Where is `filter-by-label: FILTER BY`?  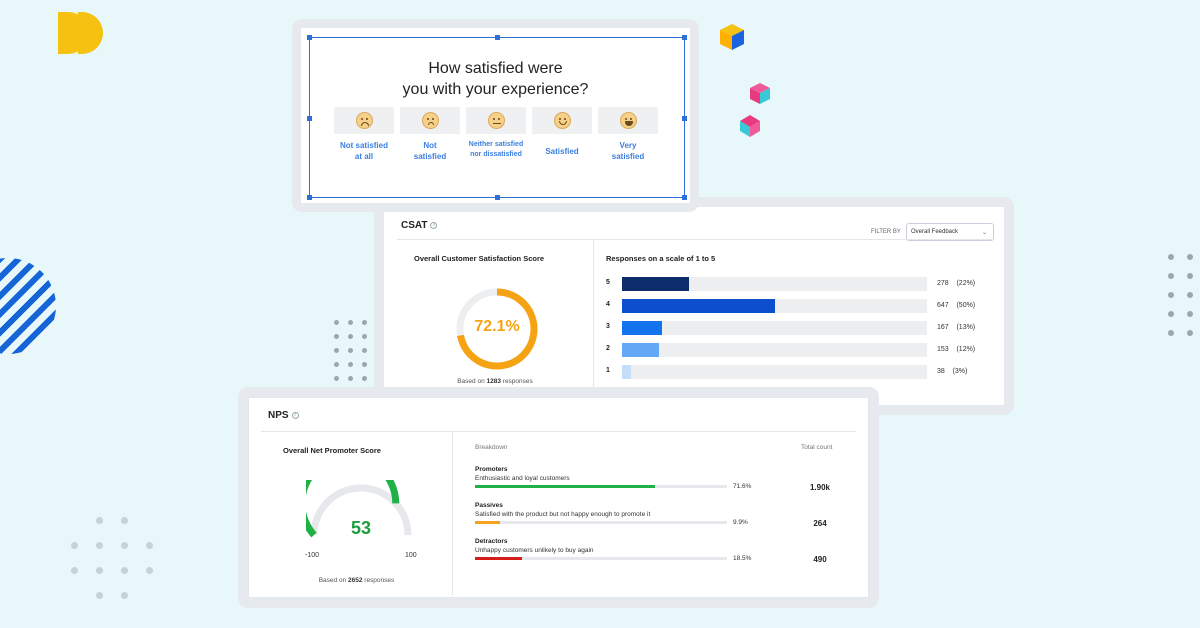 filter-by-label: FILTER BY is located at coordinates (886, 232).